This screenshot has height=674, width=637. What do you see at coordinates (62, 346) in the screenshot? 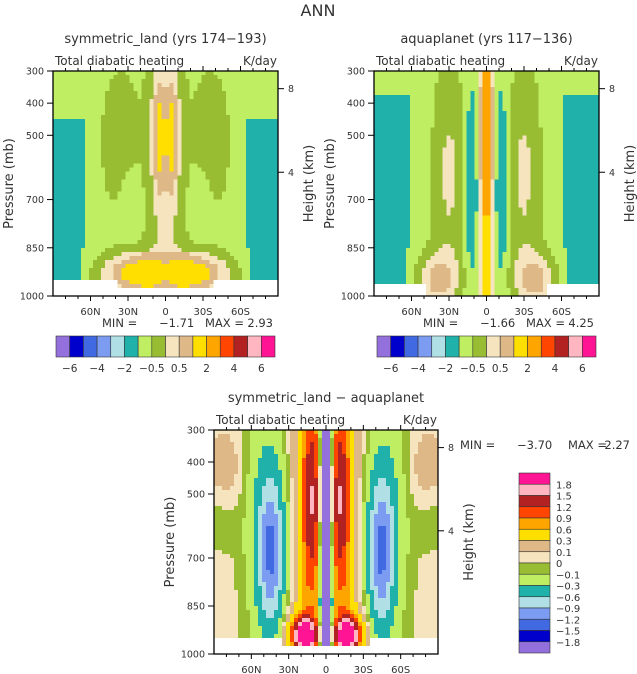
I see `colorbar-box` at bounding box center [62, 346].